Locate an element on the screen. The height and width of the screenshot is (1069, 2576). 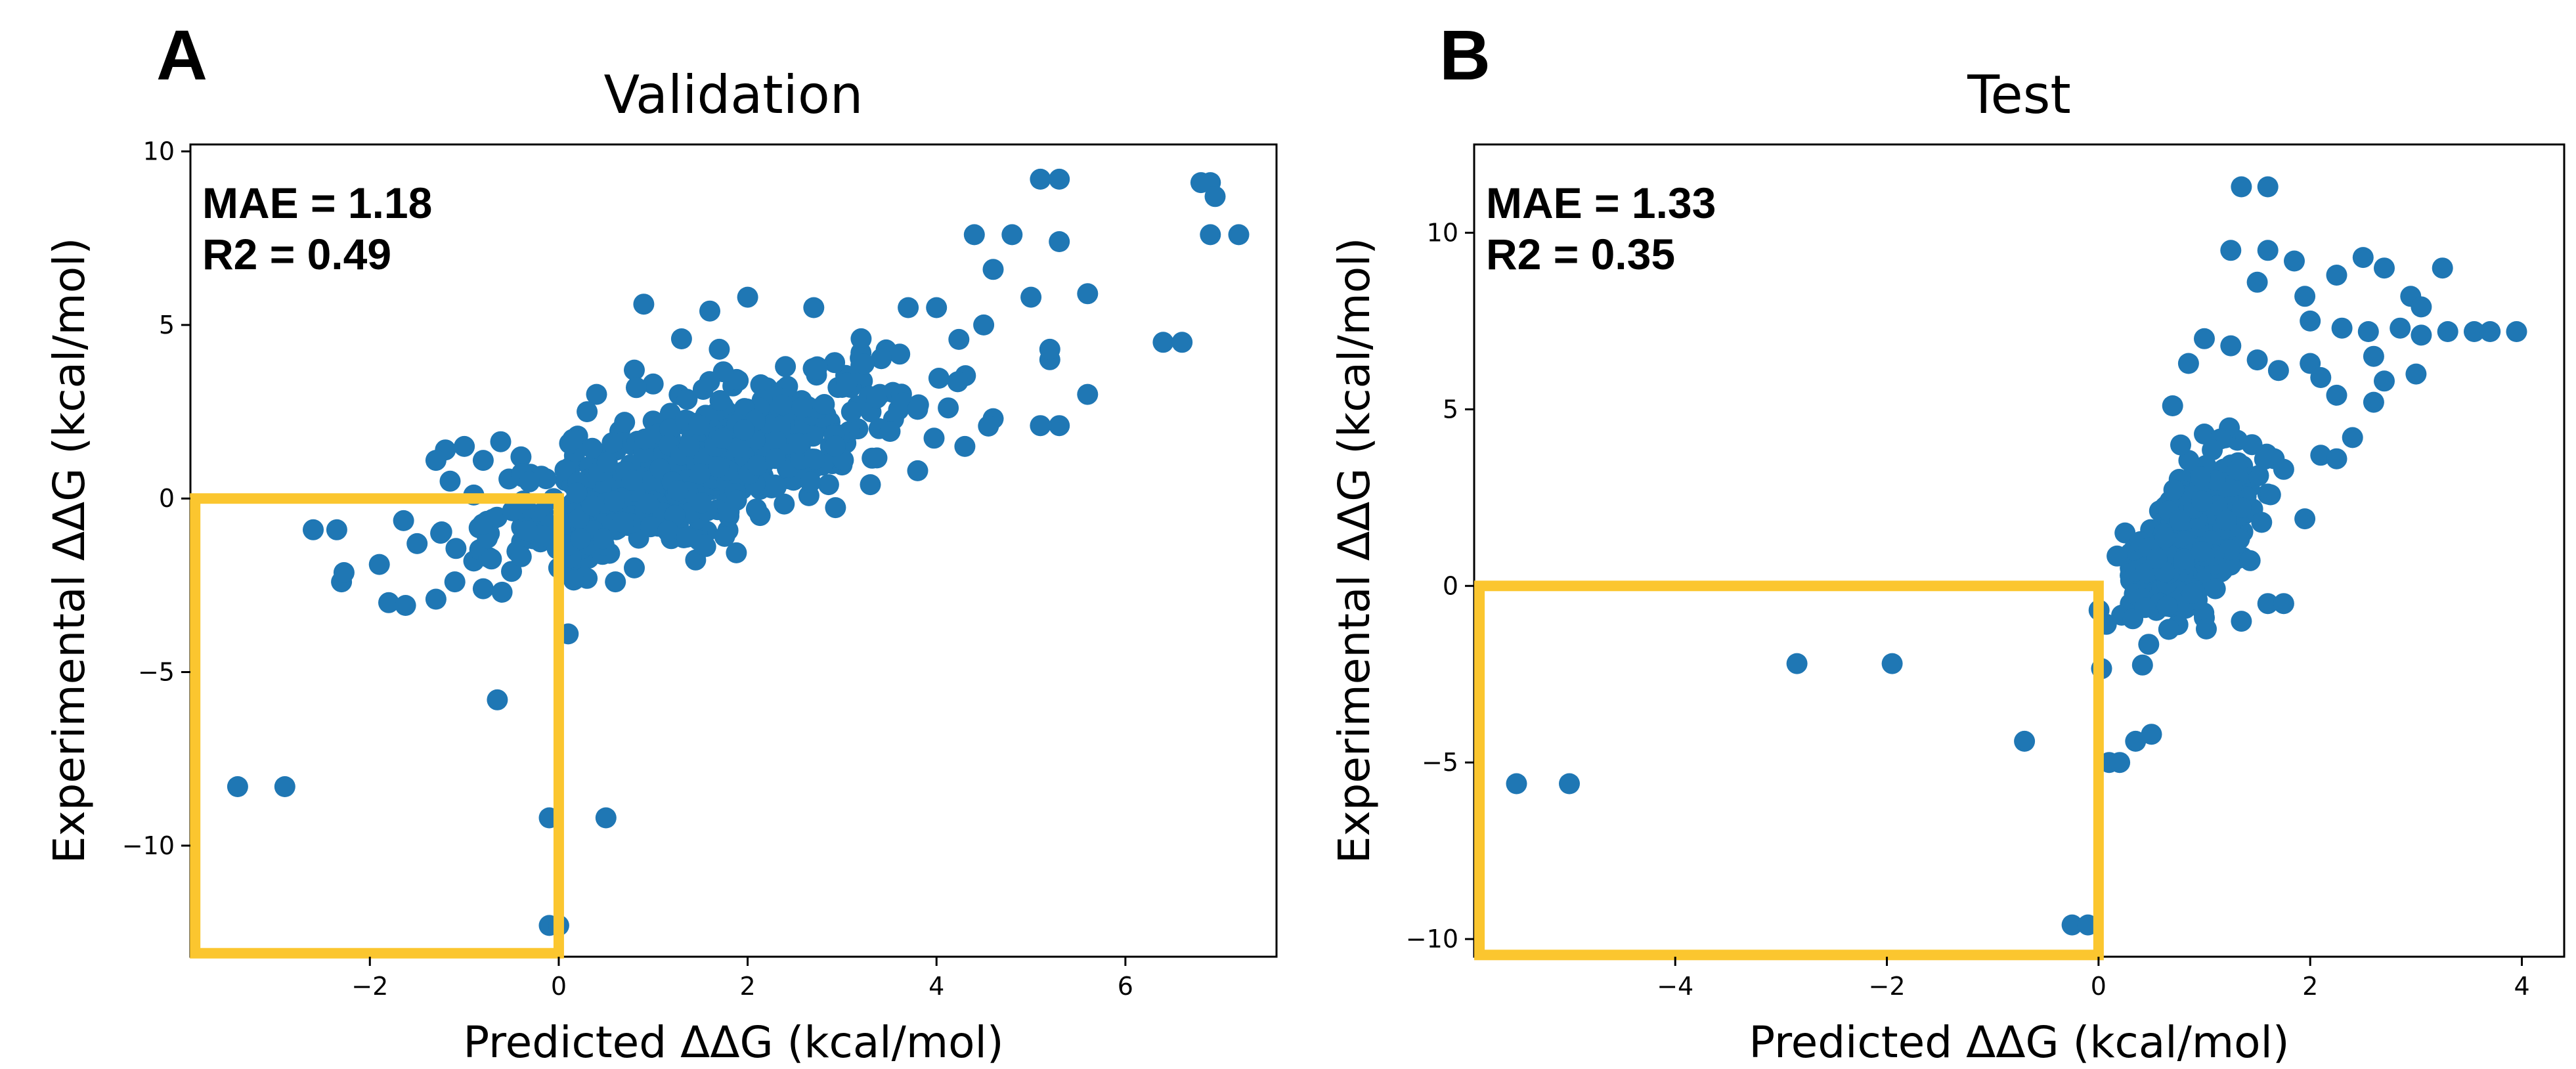
ch1-x-tick-label: 2 is located at coordinates (2310, 986).